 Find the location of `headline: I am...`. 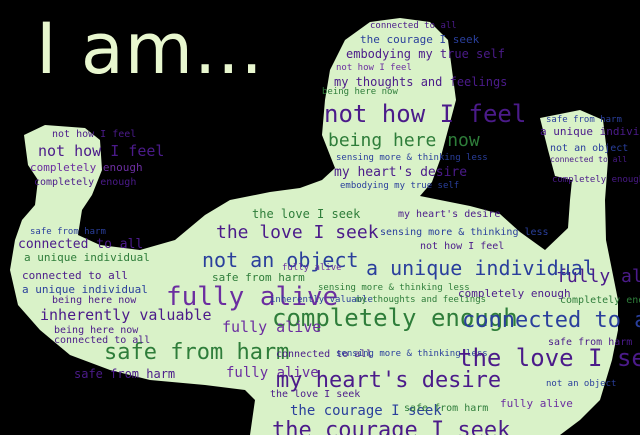

headline: I am... is located at coordinates (150, 49).